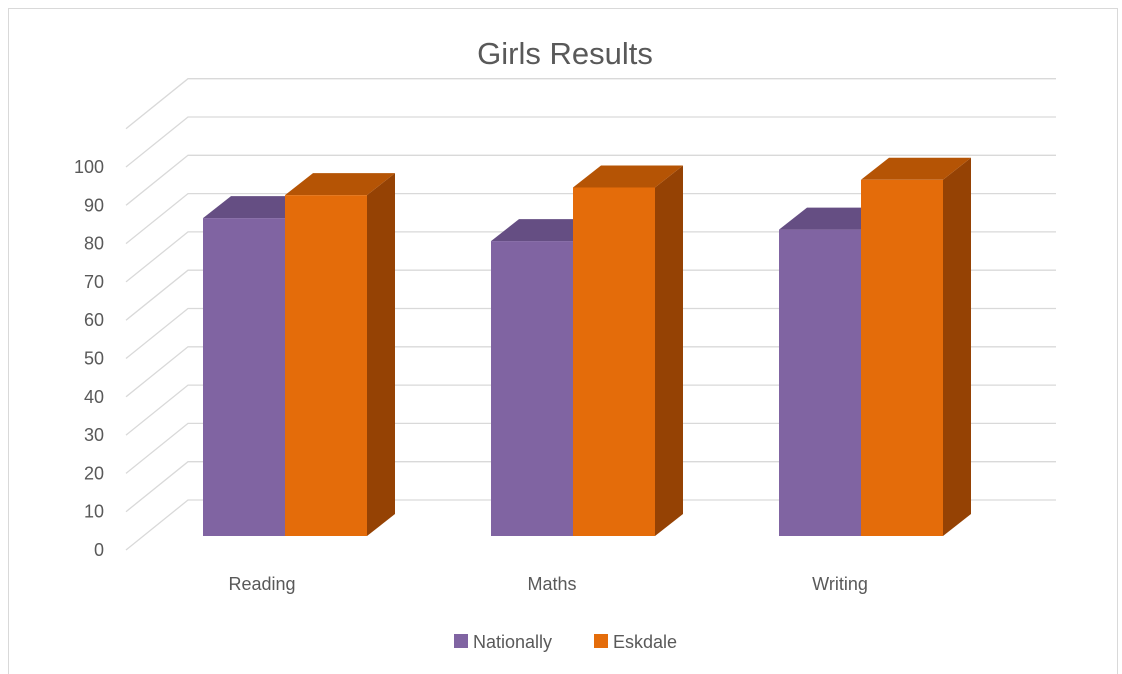  I want to click on y-tick-100: 100, so click(89, 167).